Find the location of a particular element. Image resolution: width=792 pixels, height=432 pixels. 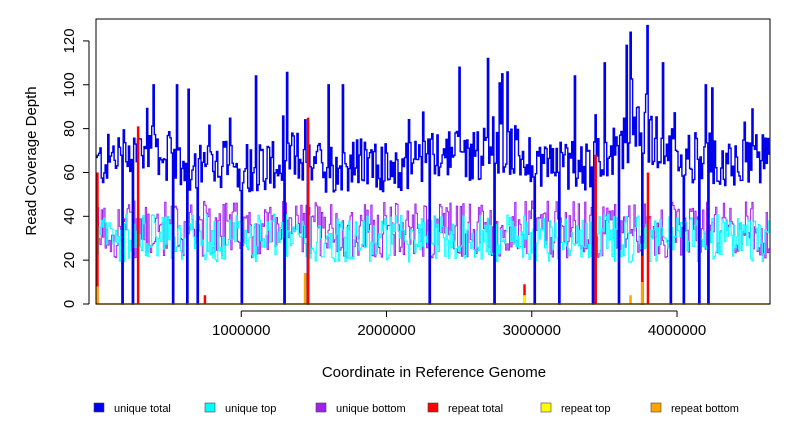

y-tick-label: 100 is located at coordinates (69, 84).